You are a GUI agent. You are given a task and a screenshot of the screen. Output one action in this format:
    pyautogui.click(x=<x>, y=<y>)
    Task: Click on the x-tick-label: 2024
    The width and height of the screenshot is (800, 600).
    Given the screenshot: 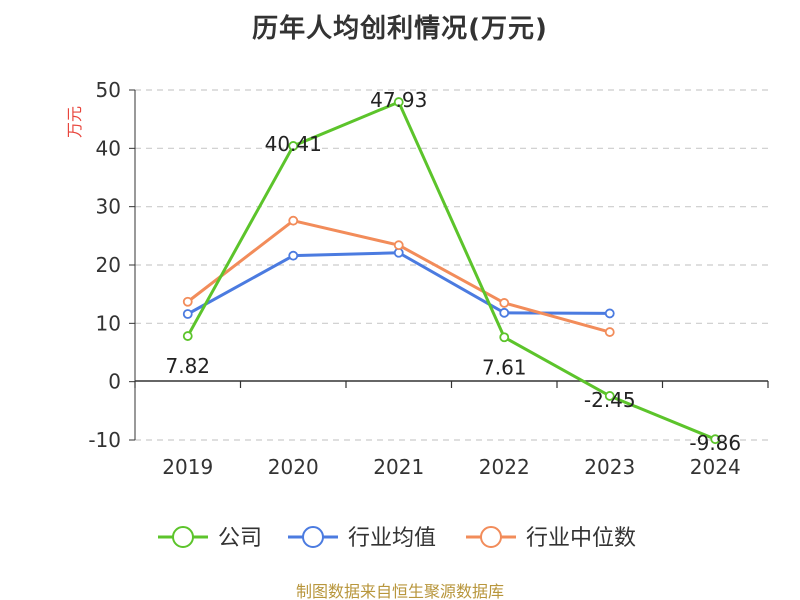 What is the action you would take?
    pyautogui.click(x=715, y=467)
    